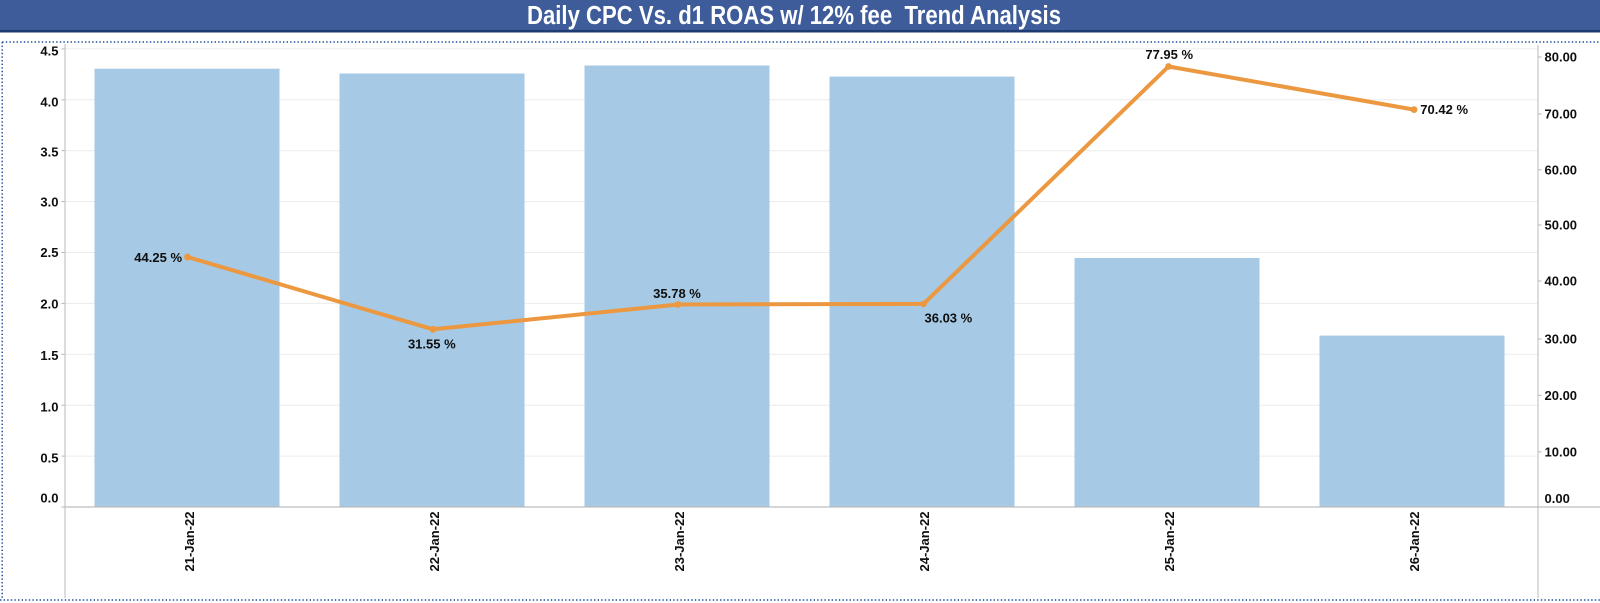 Image resolution: width=1600 pixels, height=603 pixels. Describe the element at coordinates (949, 318) in the screenshot. I see `svg-text: 36.03 %` at that location.